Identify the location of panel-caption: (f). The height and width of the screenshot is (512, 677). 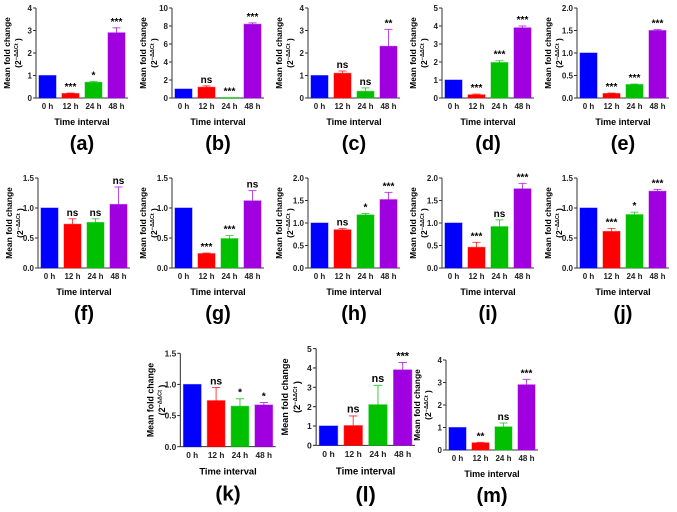
(84, 314).